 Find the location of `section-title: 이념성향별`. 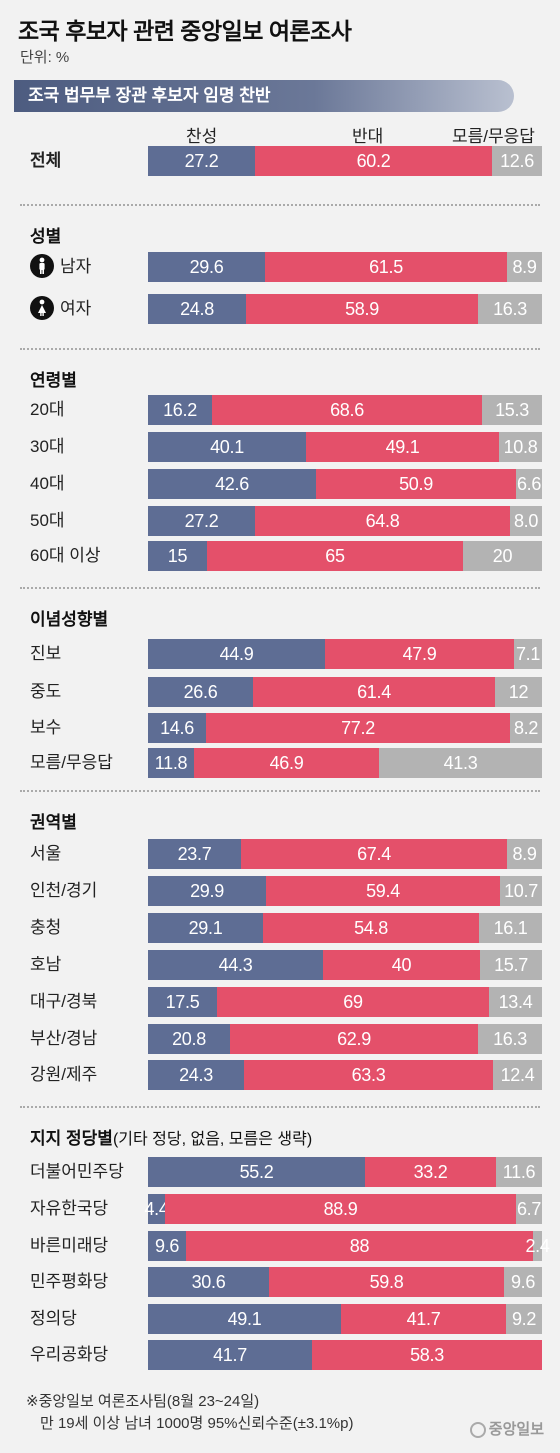

section-title: 이념성향별 is located at coordinates (69, 617).